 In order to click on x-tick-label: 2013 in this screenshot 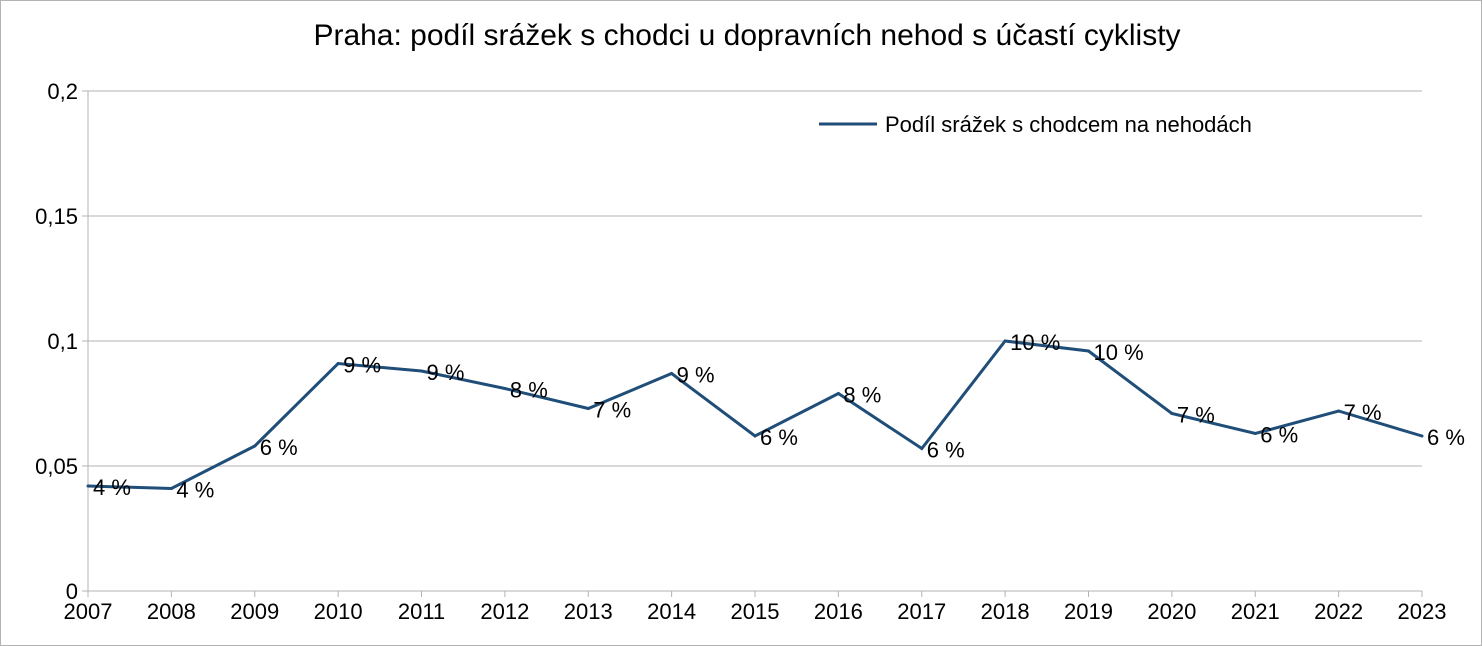, I will do `click(588, 611)`.